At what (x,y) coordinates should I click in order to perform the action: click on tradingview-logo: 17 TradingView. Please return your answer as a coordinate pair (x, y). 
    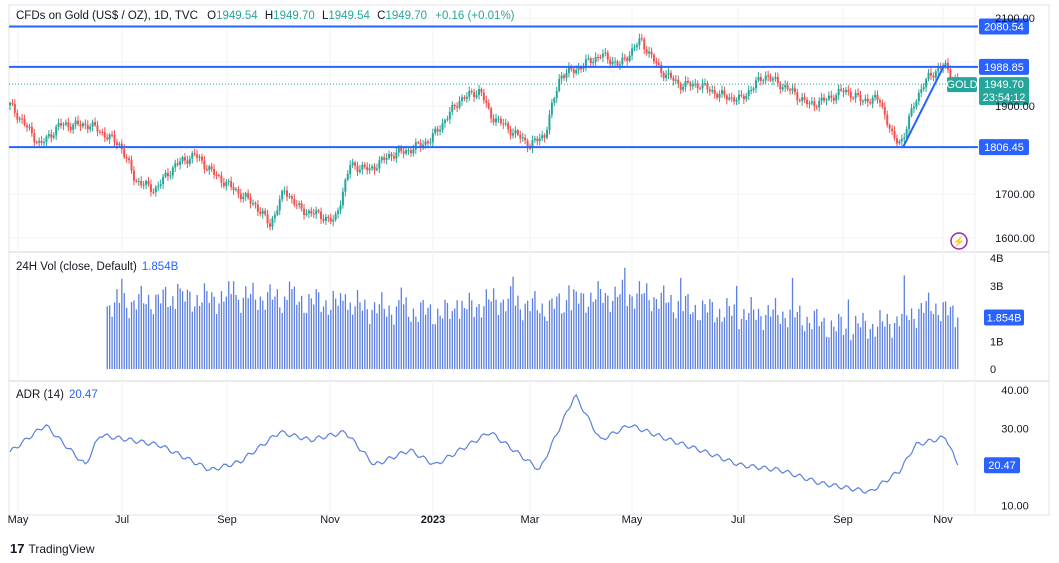
    Looking at the image, I should click on (52, 548).